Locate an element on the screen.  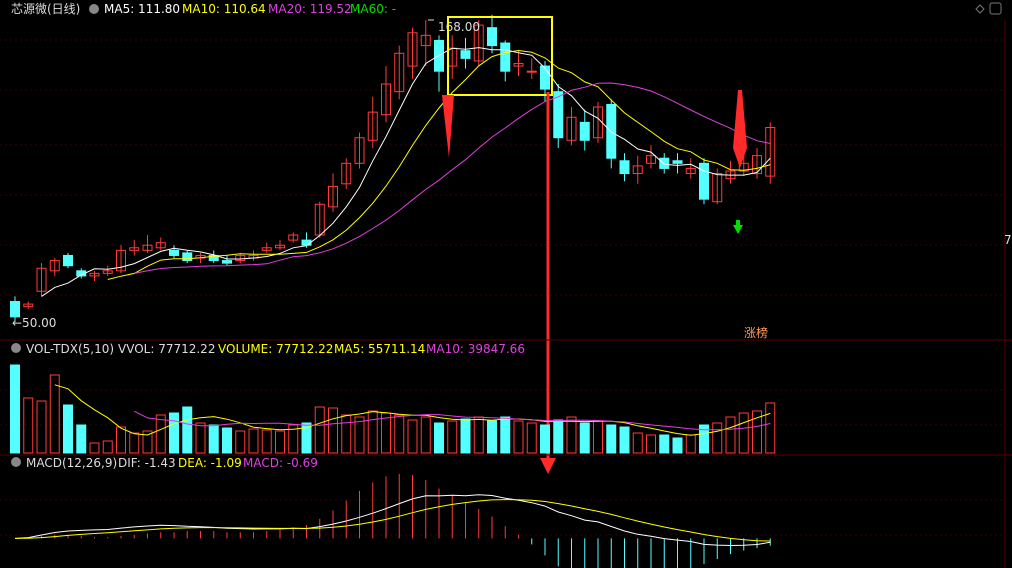
high-price-label: 168.00 is located at coordinates (459, 27).